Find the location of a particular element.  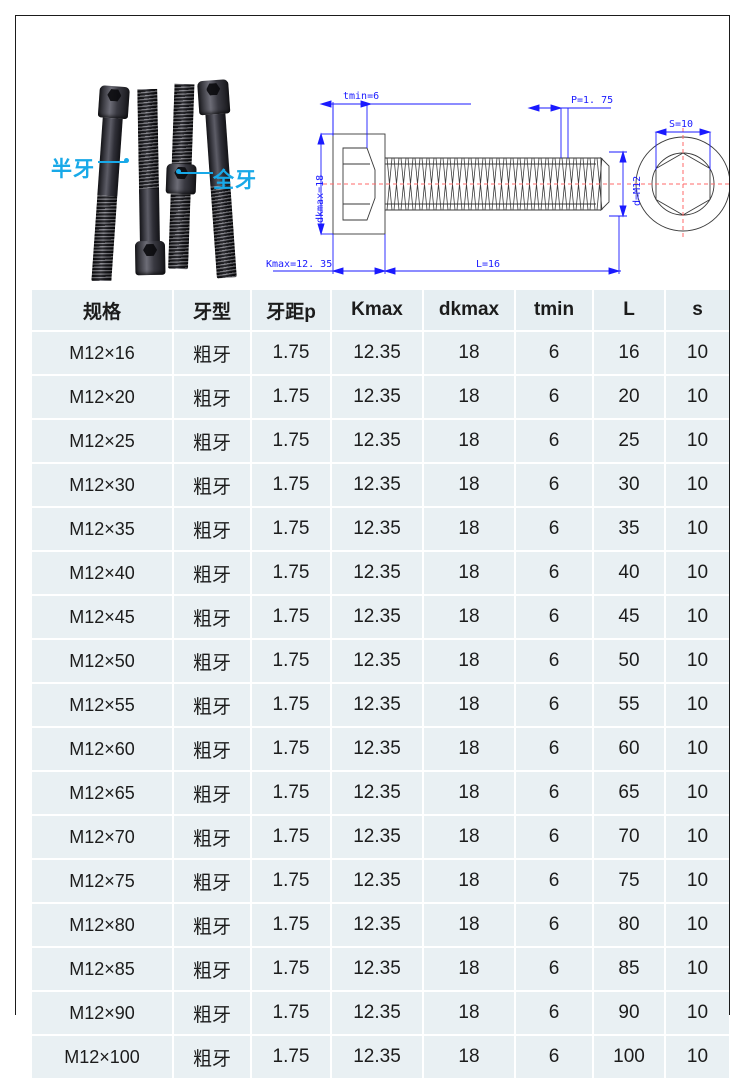

table-row: M12×55 粗牙 1.75 12.35 18 6 55 10 is located at coordinates (380, 705).